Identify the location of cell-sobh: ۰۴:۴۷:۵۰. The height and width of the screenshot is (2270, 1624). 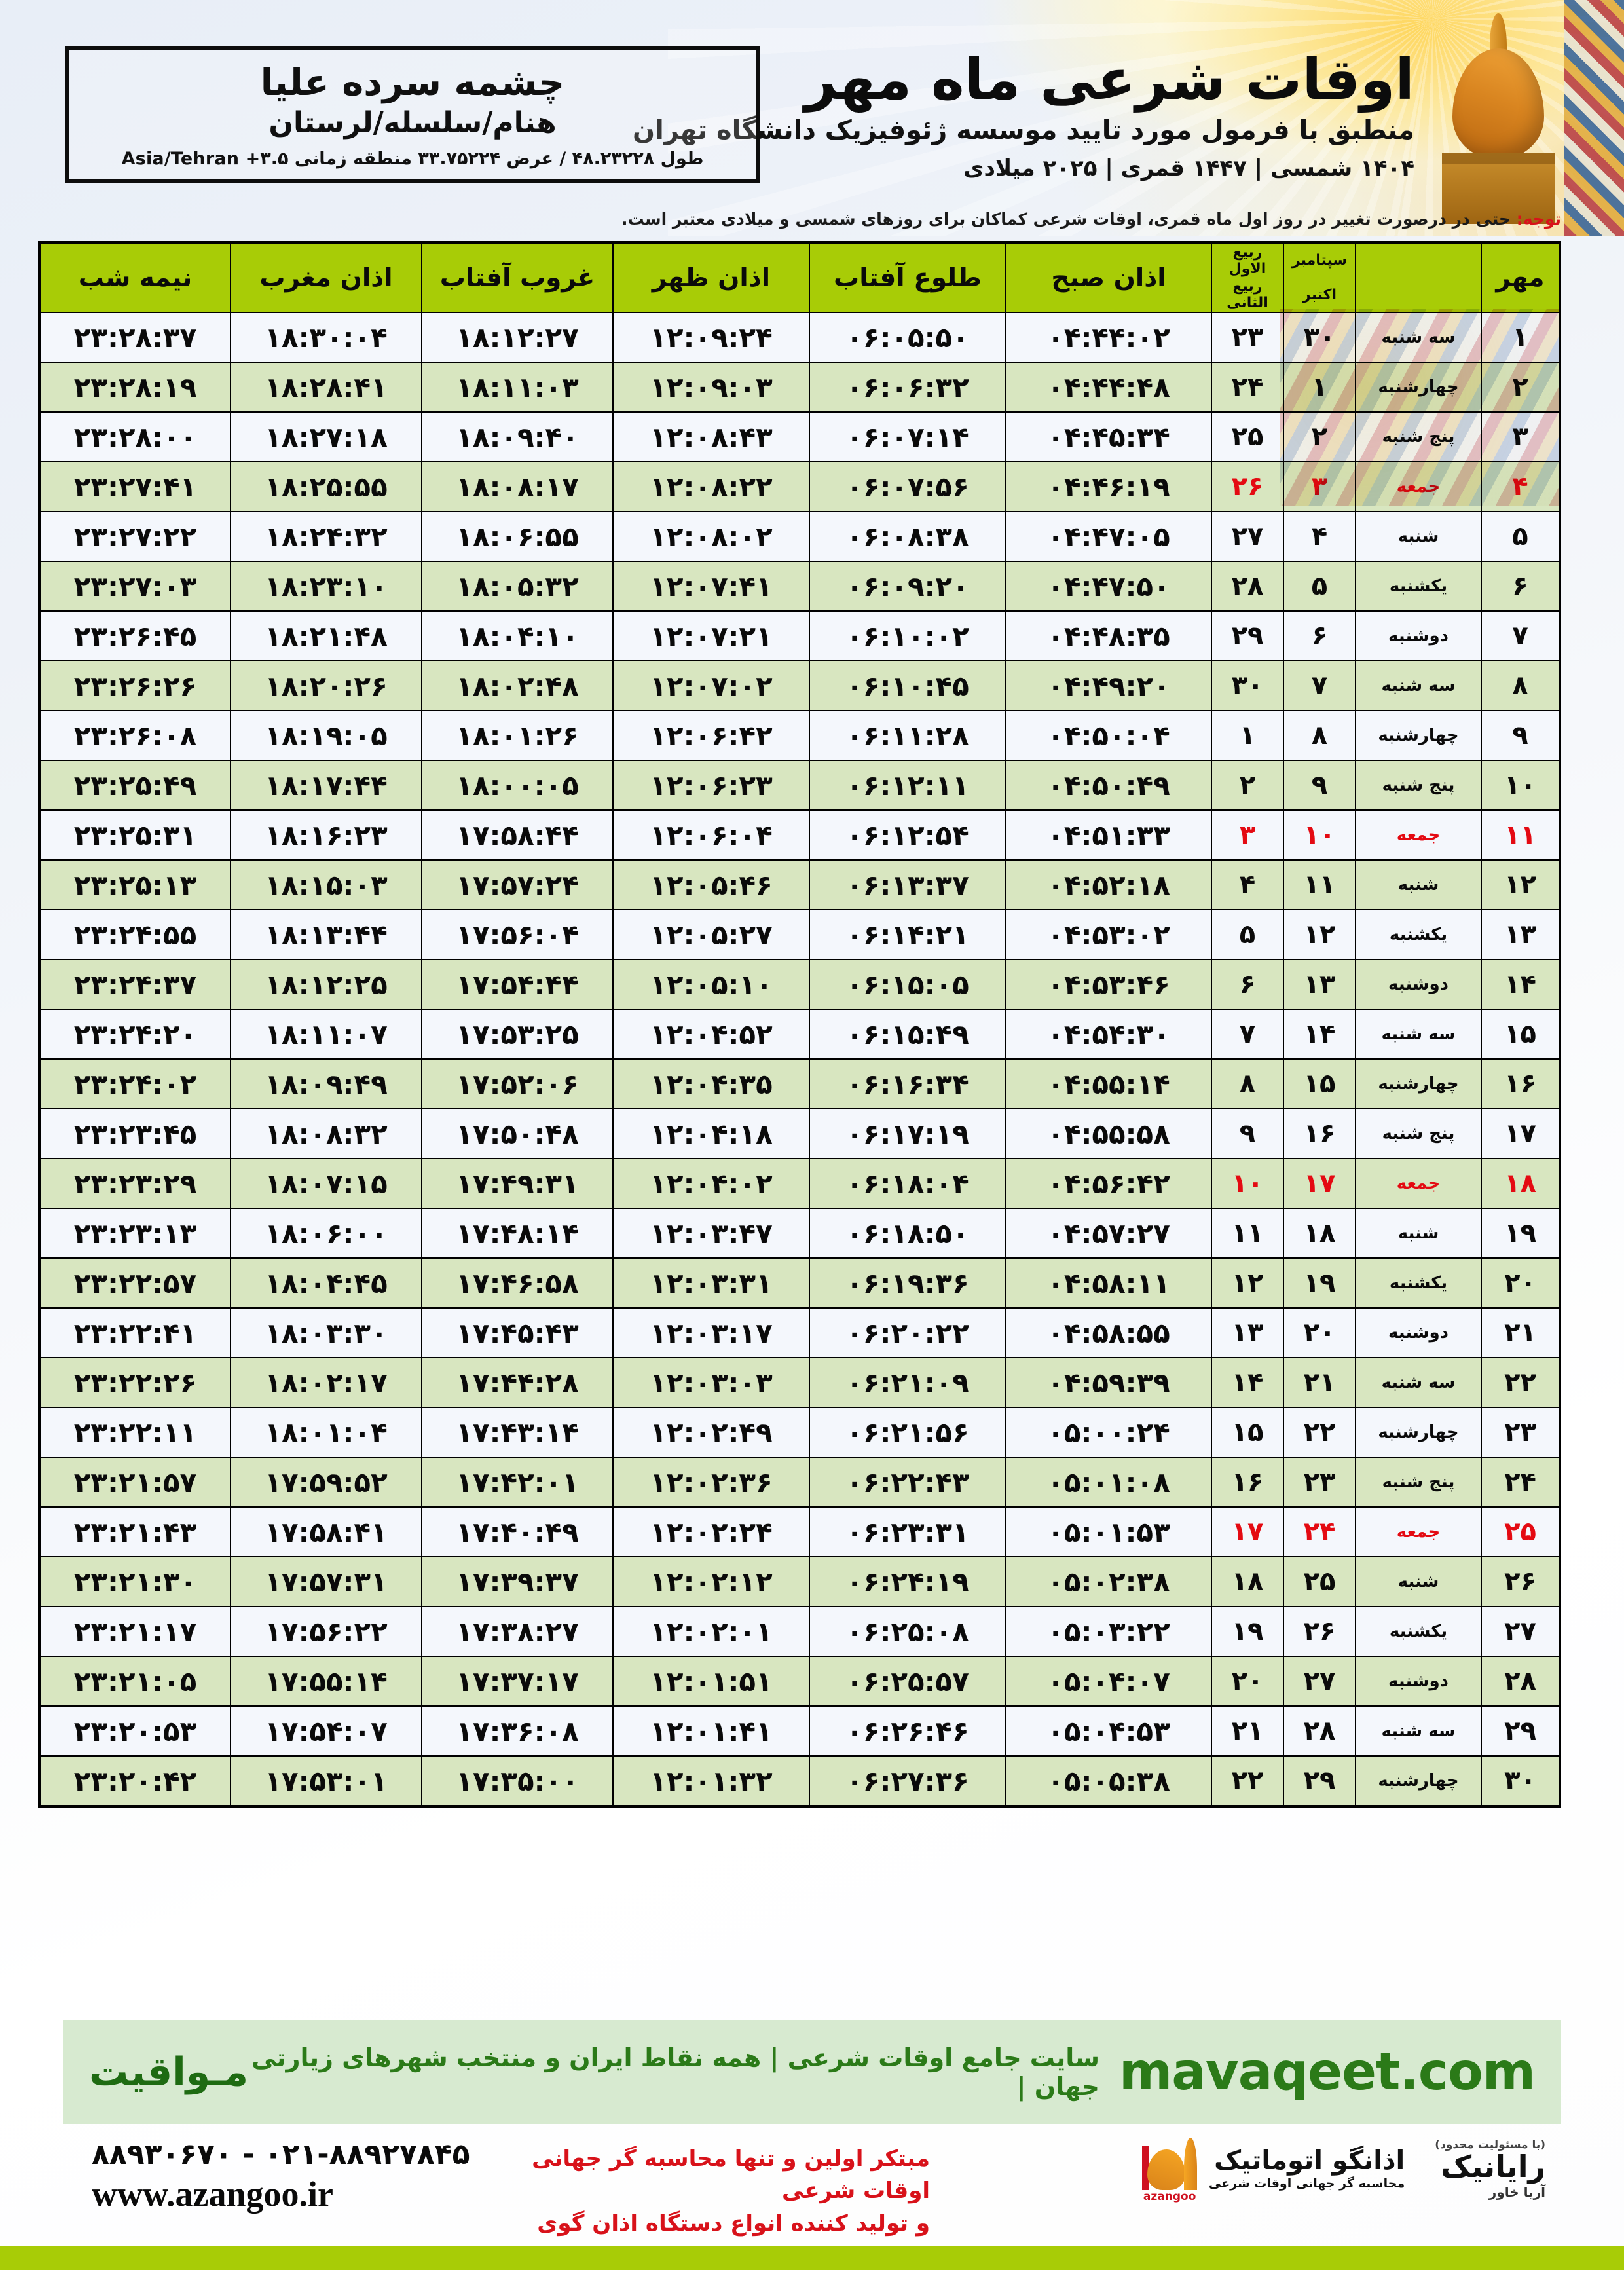
(1108, 586).